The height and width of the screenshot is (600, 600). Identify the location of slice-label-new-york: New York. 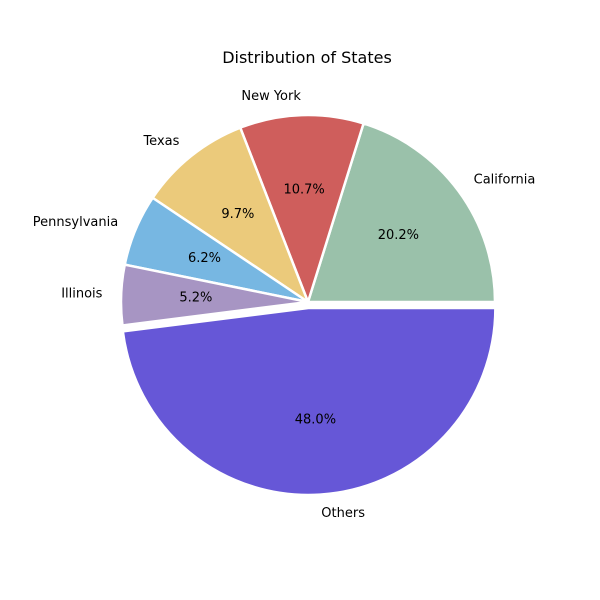
(271, 96).